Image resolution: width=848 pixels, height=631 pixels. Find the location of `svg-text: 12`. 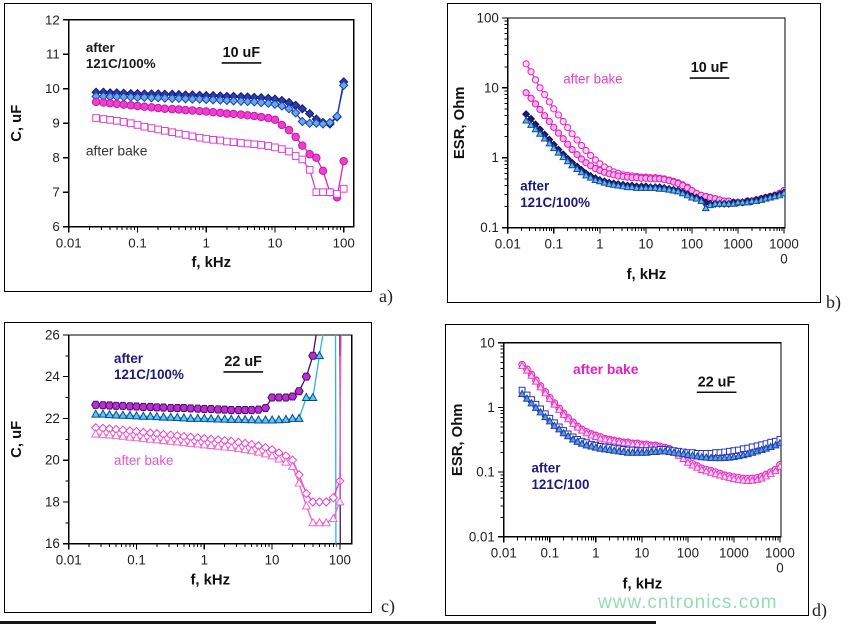

svg-text: 12 is located at coordinates (52, 19).